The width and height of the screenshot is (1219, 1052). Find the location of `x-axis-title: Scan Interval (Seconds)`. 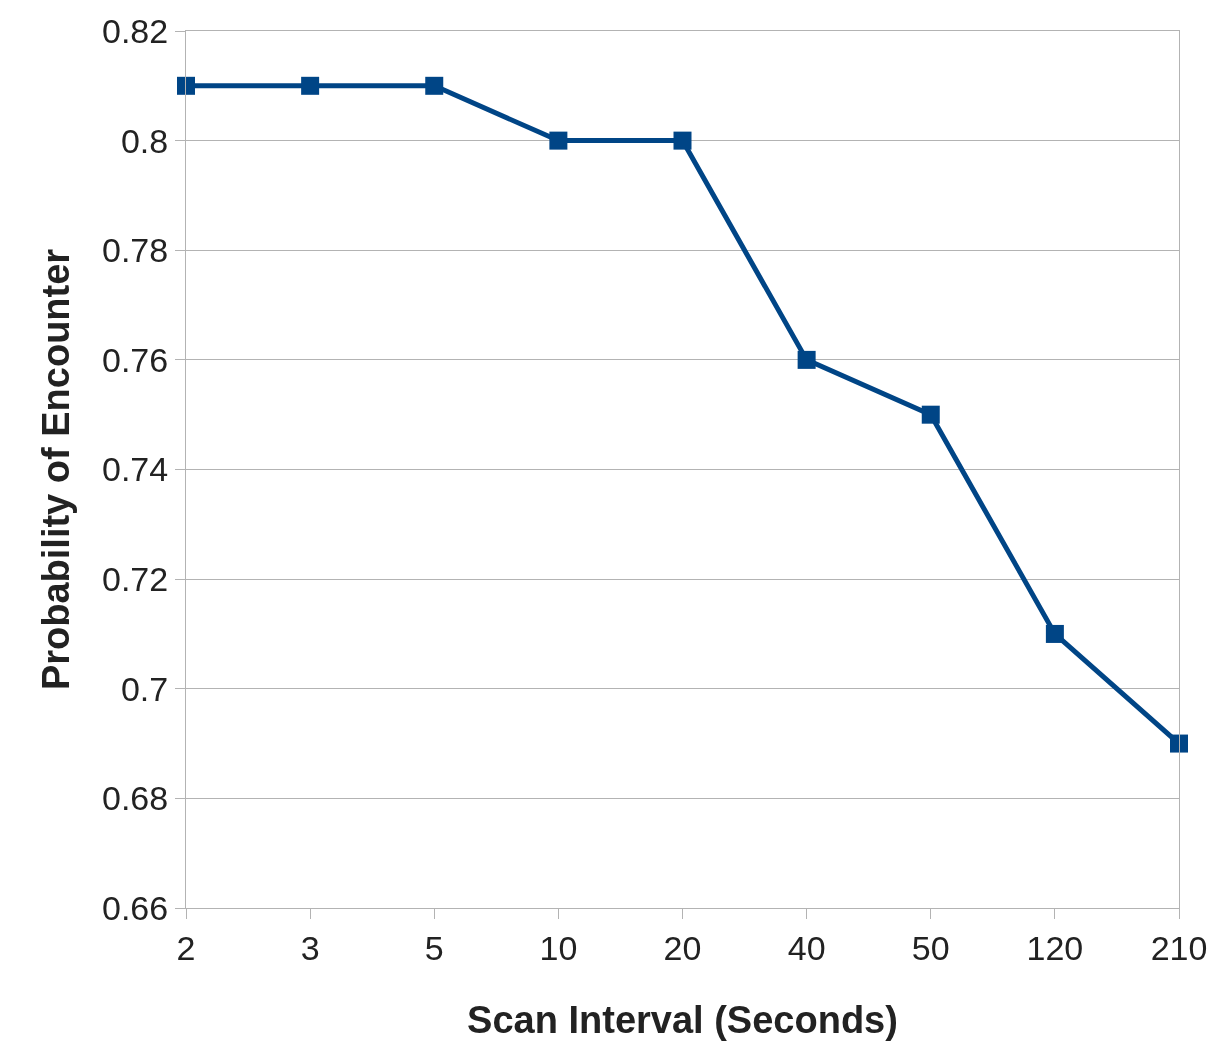

x-axis-title: Scan Interval (Seconds) is located at coordinates (682, 1019).